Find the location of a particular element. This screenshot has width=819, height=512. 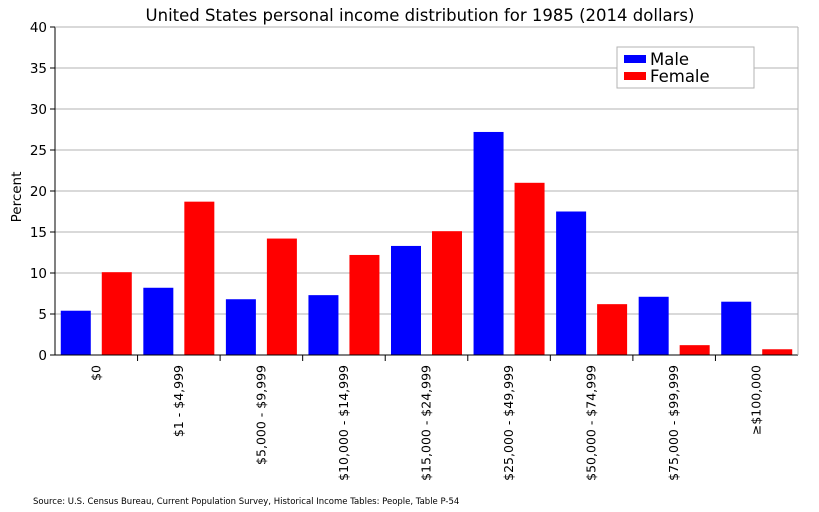

legend-label-male: Male is located at coordinates (669, 59).